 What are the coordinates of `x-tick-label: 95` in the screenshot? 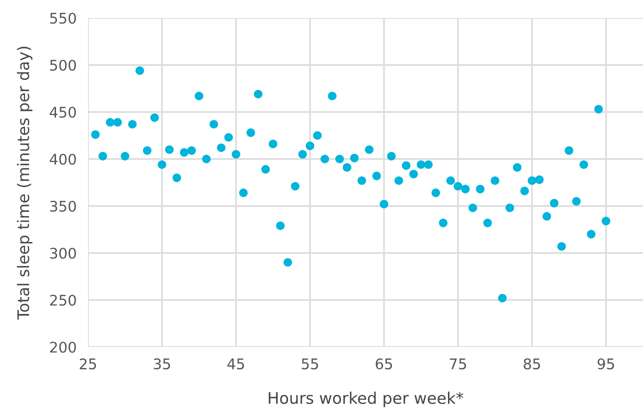 It's located at (606, 364).